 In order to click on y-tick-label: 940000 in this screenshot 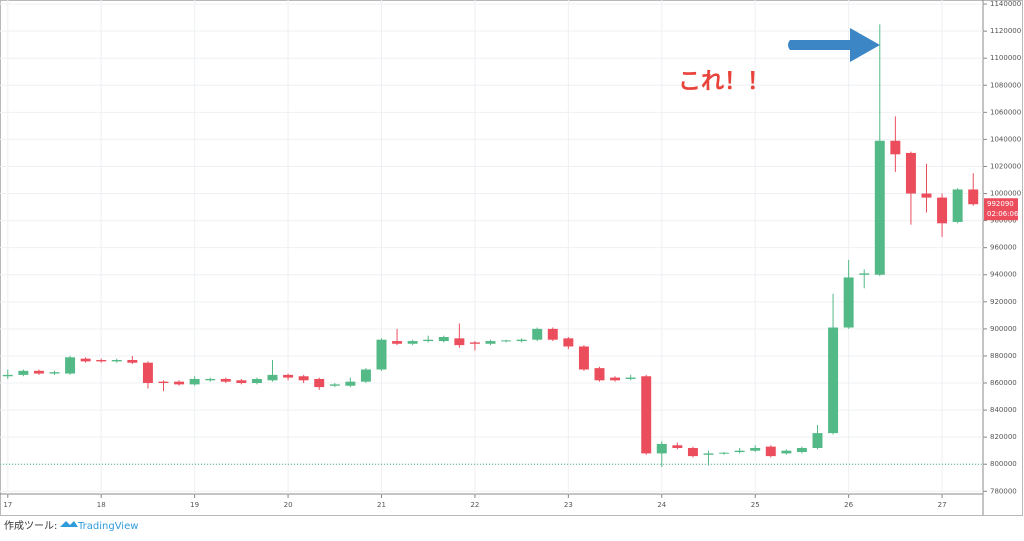, I will do `click(1003, 275)`.